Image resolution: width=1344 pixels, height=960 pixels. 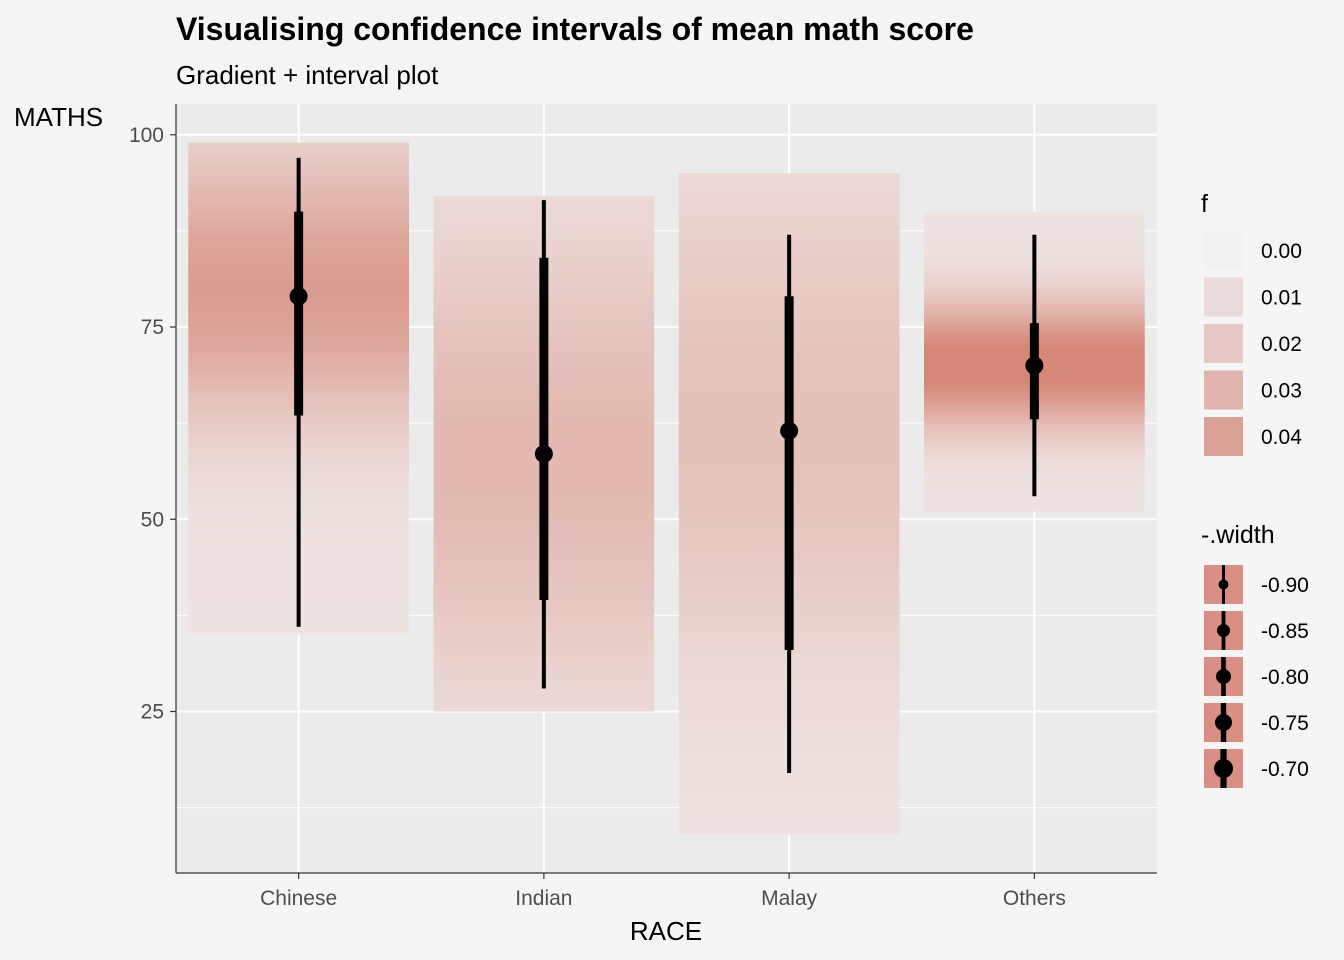 What do you see at coordinates (1285, 723) in the screenshot?
I see `legend-width-label: -0.75` at bounding box center [1285, 723].